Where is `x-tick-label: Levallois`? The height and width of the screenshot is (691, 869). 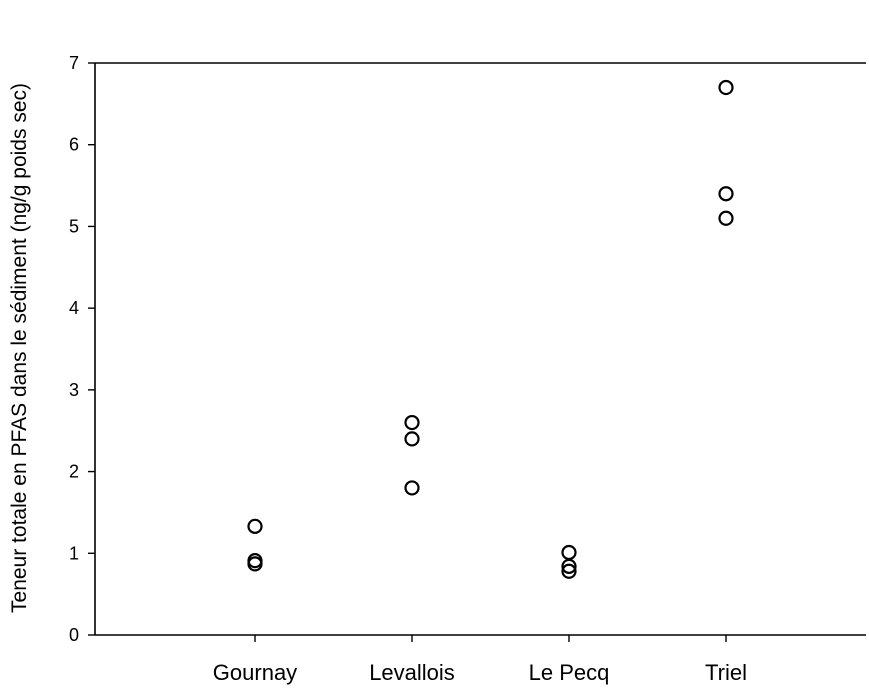
x-tick-label: Levallois is located at coordinates (412, 672).